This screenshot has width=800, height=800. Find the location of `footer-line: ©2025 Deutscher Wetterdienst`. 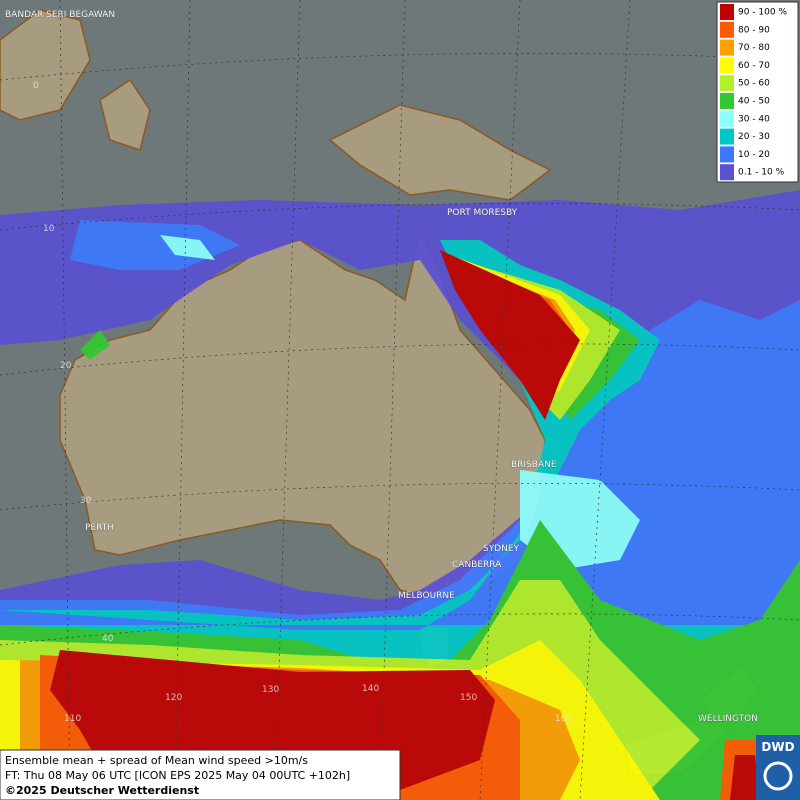

footer-line: ©2025 Deutscher Wetterdienst is located at coordinates (102, 790).